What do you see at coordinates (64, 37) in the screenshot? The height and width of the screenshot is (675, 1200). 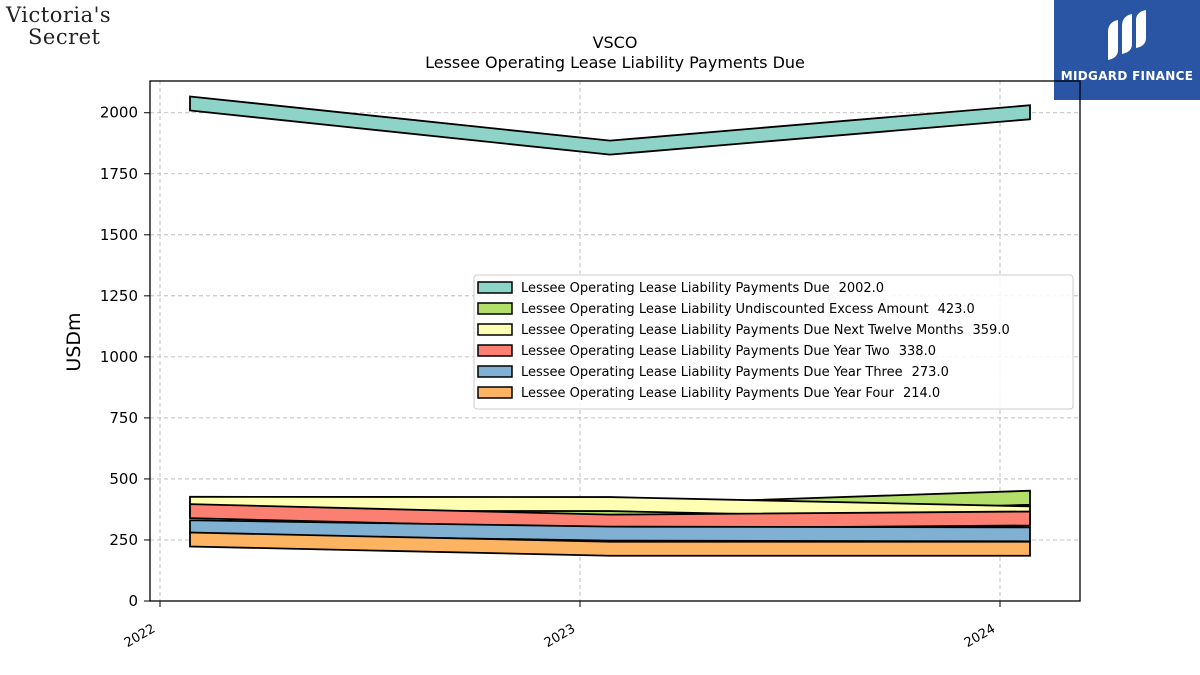 I see `brand-logo-line2: Secret` at bounding box center [64, 37].